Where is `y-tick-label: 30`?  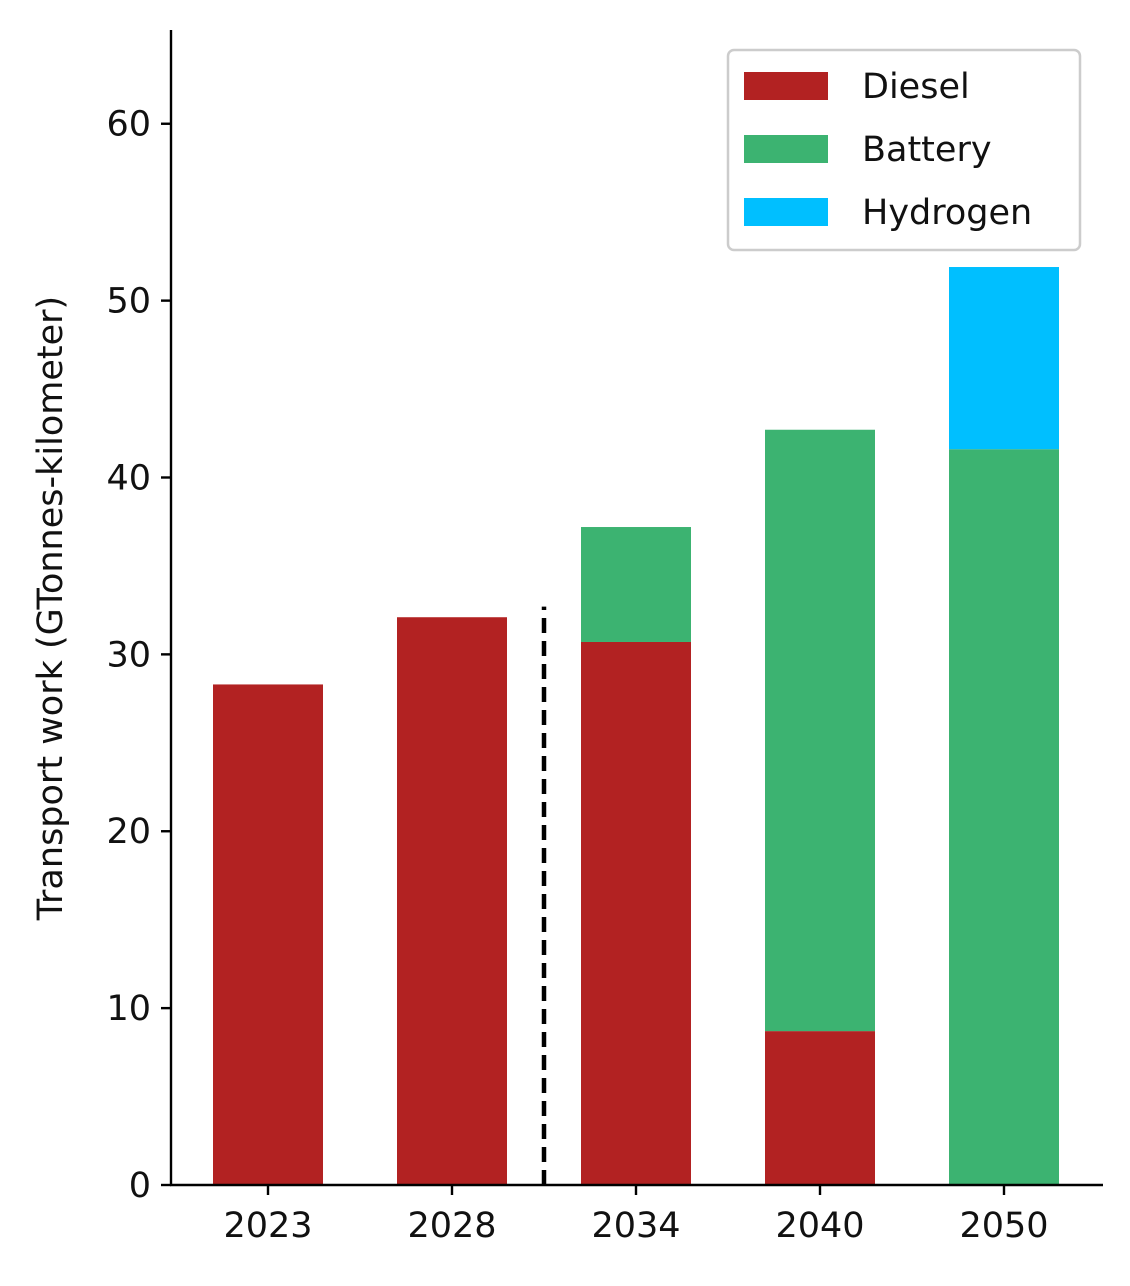
y-tick-label: 30 is located at coordinates (128, 655).